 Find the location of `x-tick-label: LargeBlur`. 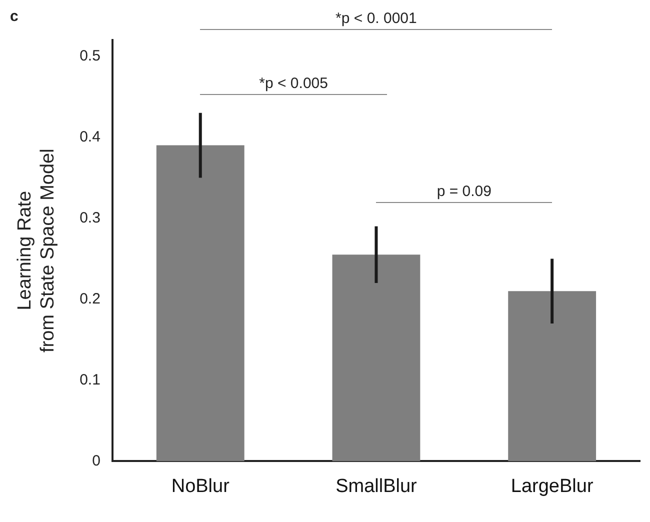

x-tick-label: LargeBlur is located at coordinates (552, 486).